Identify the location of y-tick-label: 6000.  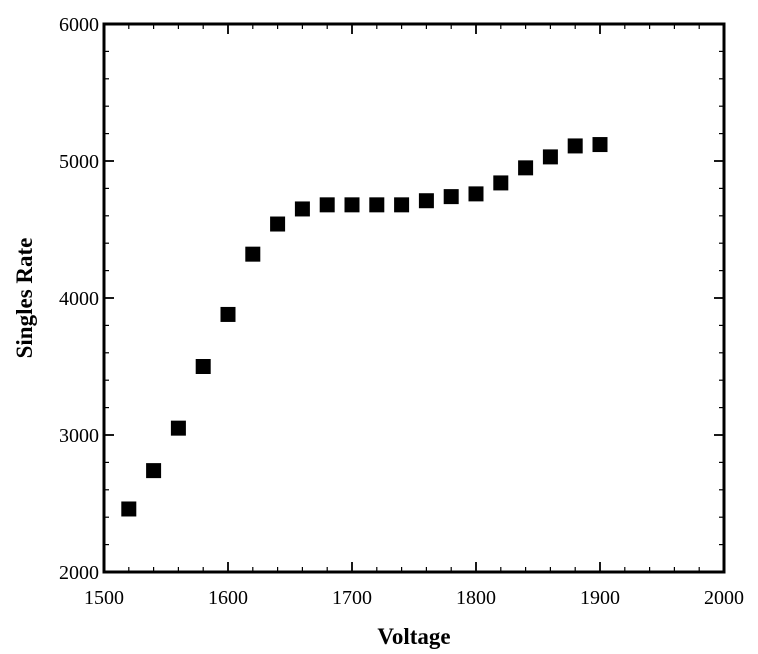
(79, 25).